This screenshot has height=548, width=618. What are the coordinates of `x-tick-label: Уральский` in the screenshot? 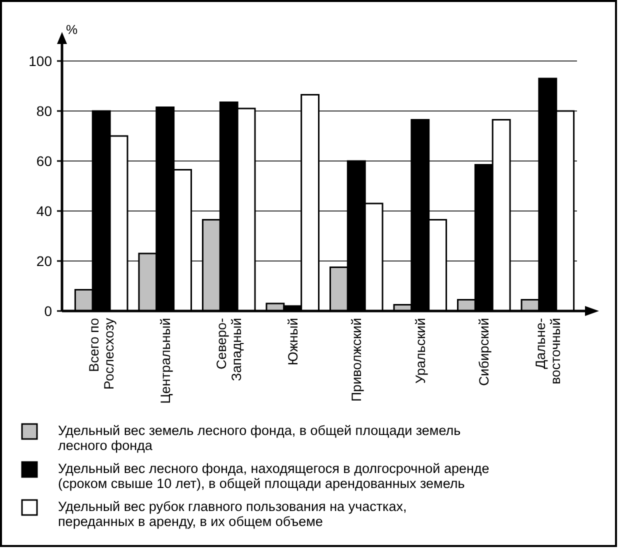 It's located at (420, 351).